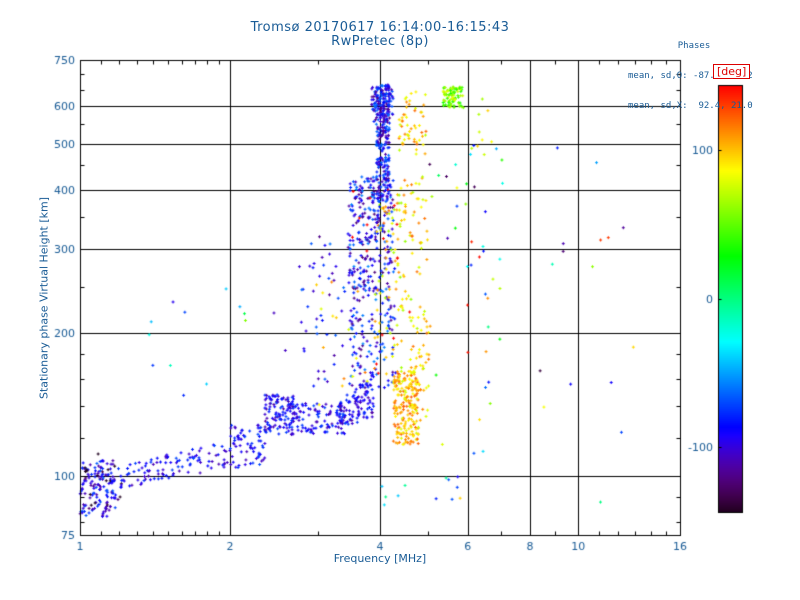 The image size is (800, 600). What do you see at coordinates (690, 106) in the screenshot?
I see `phases-x-stats: mean, sd,X: 92.4, 21.0` at bounding box center [690, 106].